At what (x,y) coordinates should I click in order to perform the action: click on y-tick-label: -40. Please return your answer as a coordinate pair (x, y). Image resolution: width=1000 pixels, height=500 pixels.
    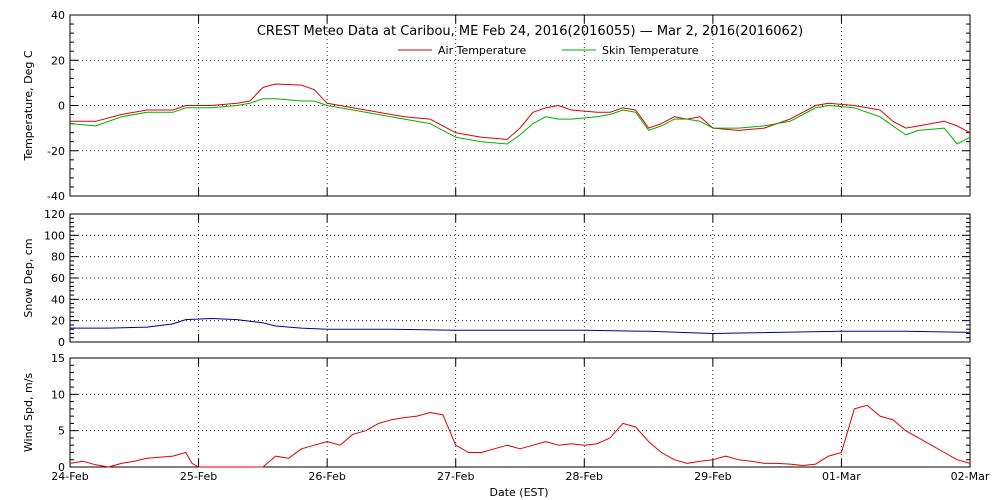
    Looking at the image, I should click on (56, 196).